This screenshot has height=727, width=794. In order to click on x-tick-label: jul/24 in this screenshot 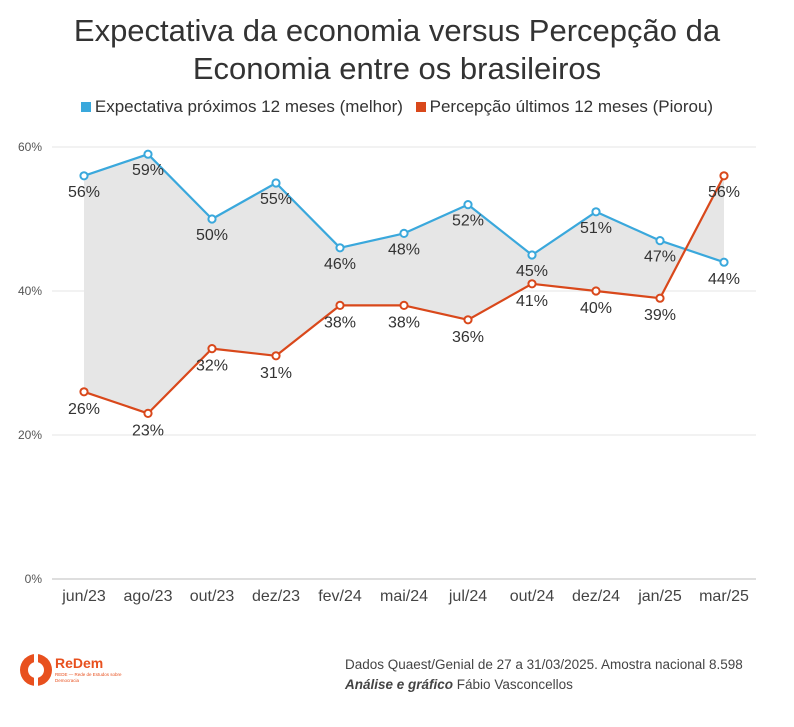, I will do `click(467, 596)`.